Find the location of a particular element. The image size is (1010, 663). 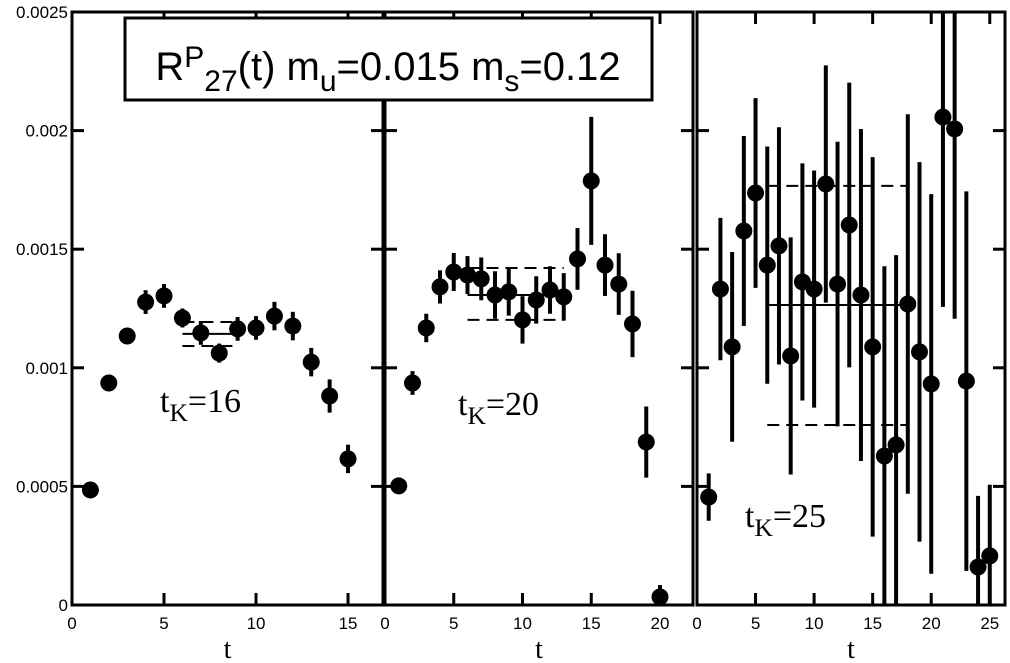

annotation-part: =25 is located at coordinates (799, 516).